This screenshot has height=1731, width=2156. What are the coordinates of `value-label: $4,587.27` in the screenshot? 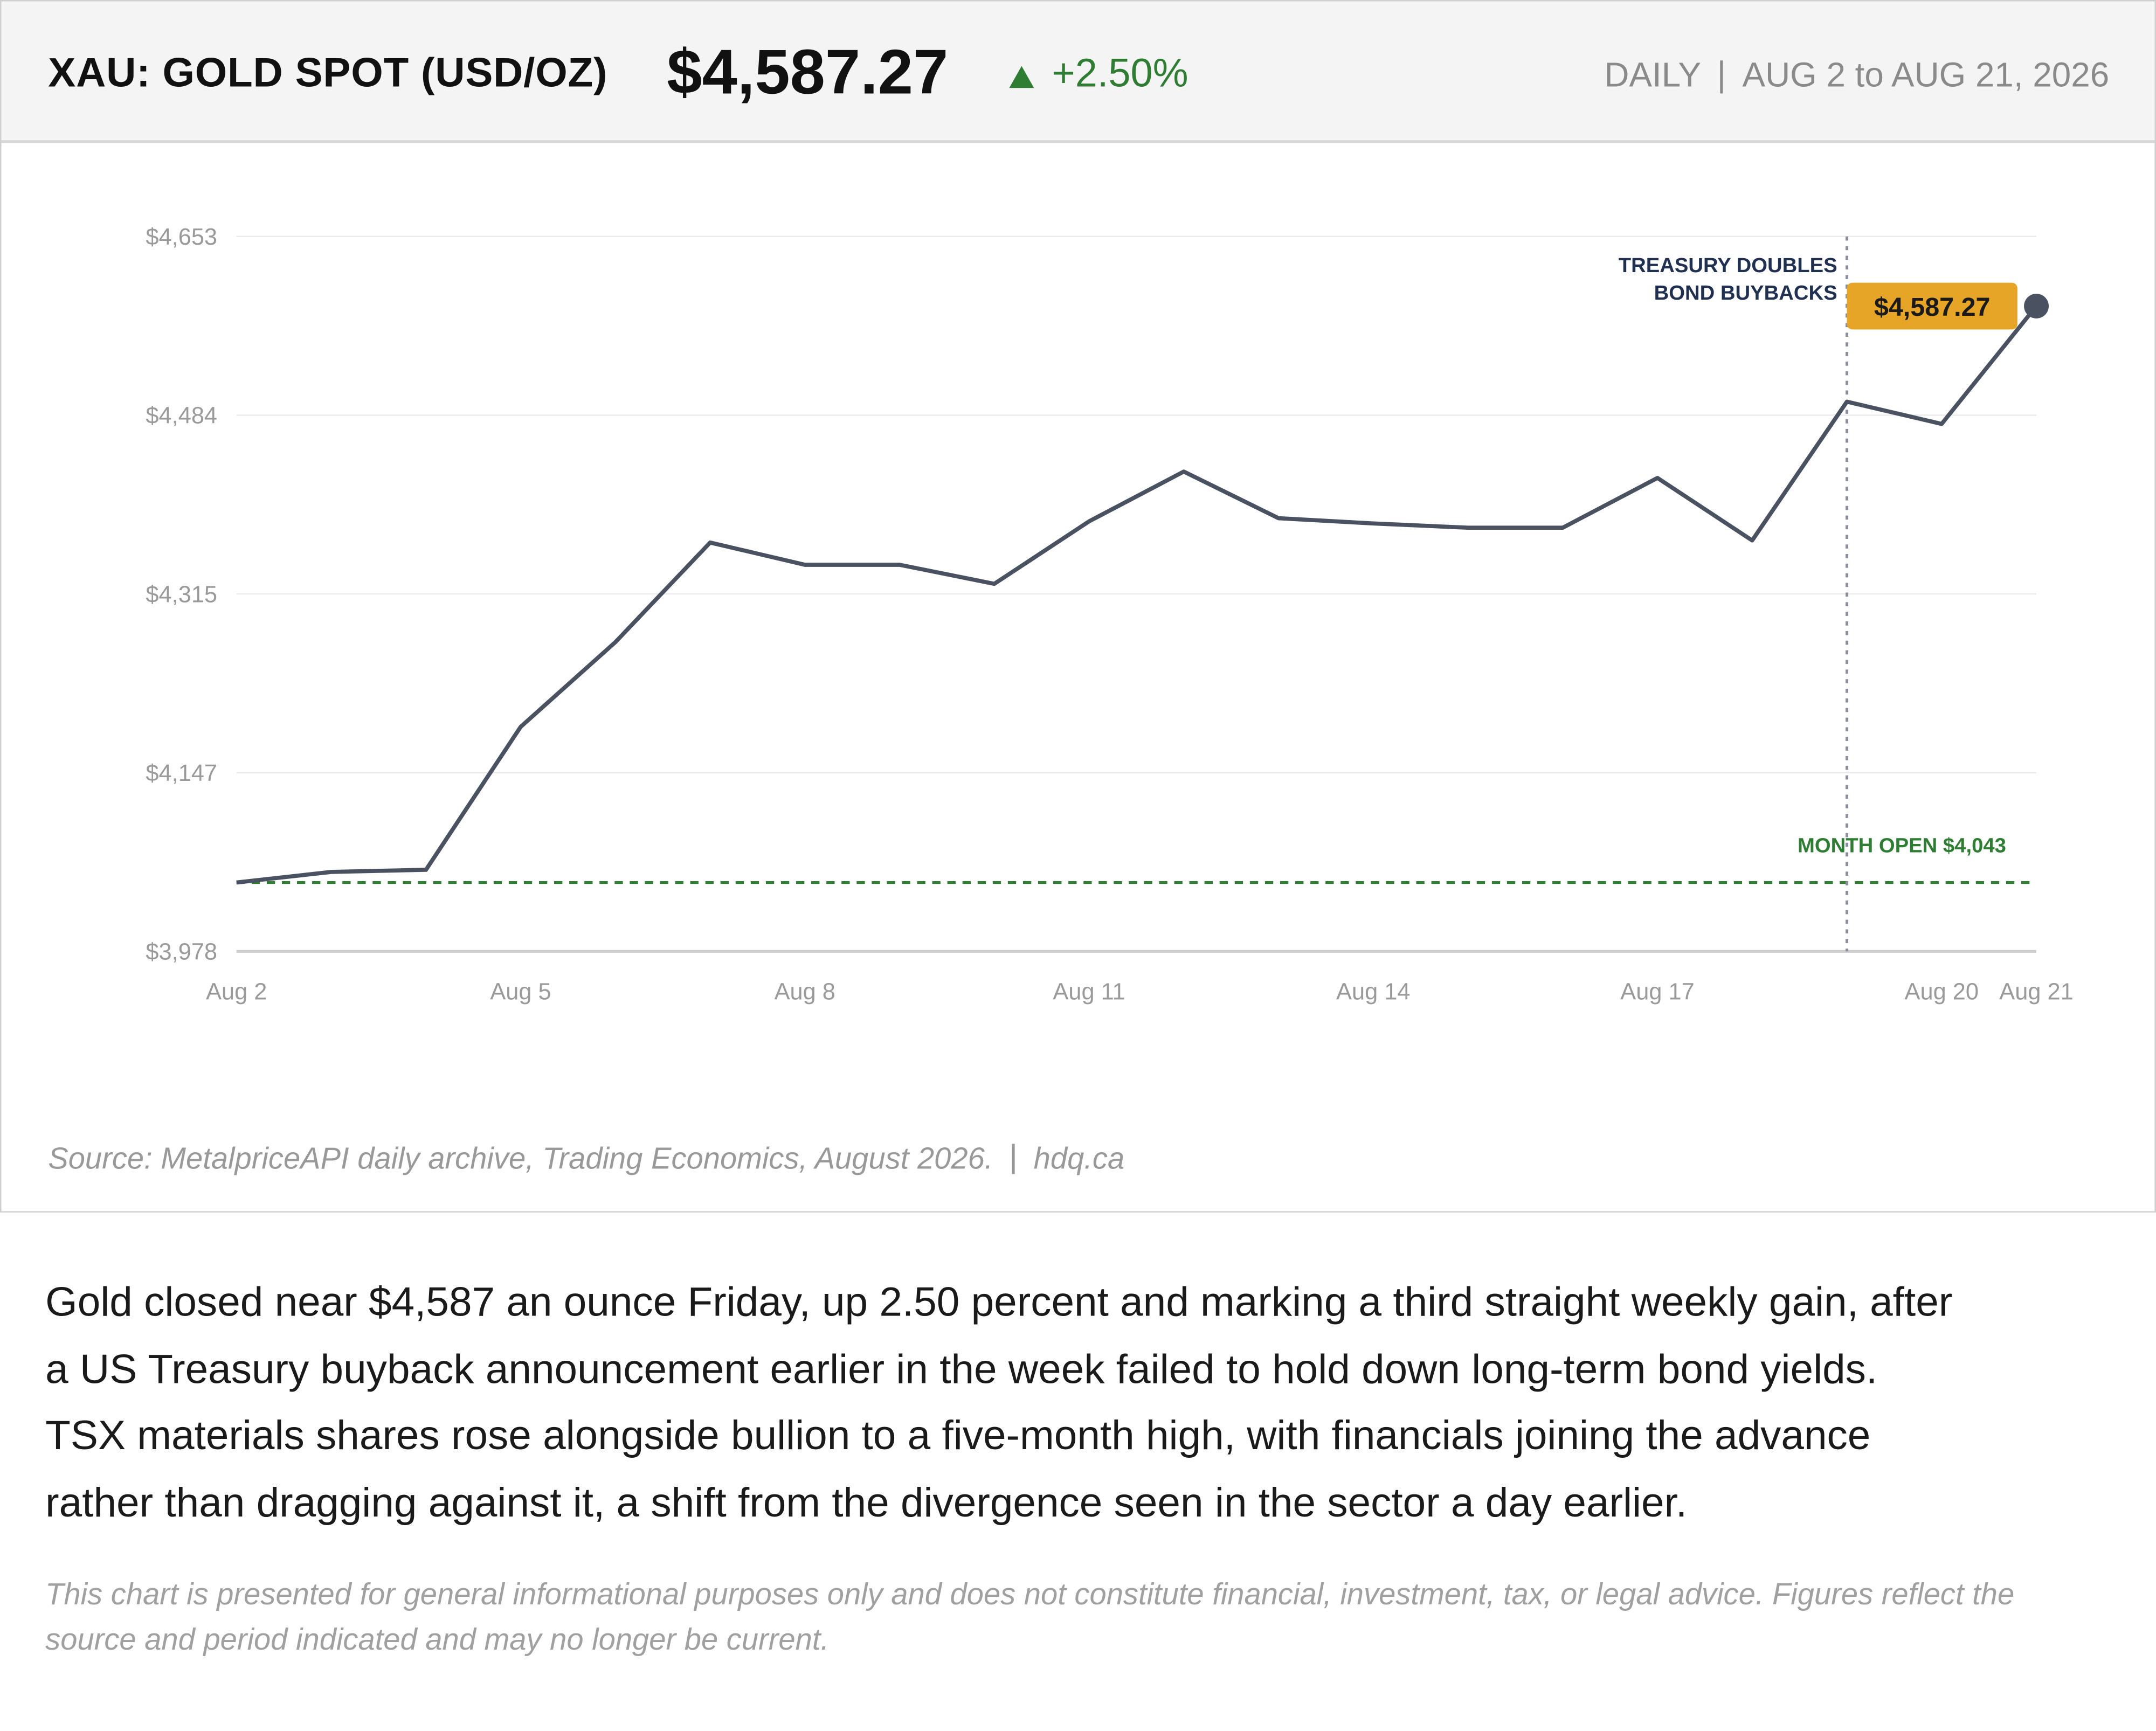 It's located at (1932, 308).